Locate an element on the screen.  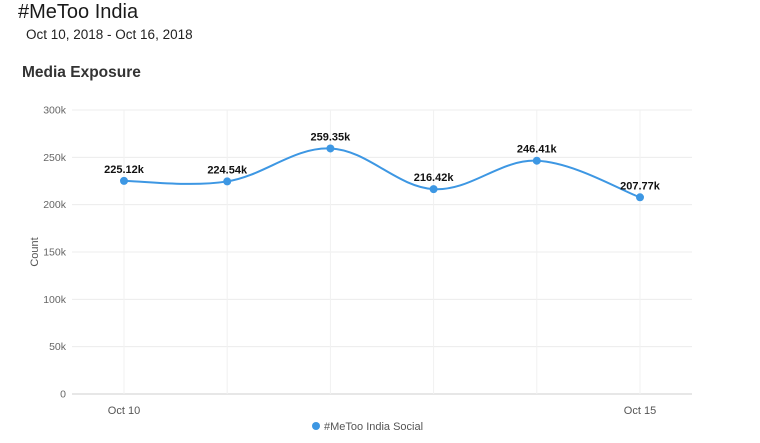
page-title: #MeToo India is located at coordinates (78, 12).